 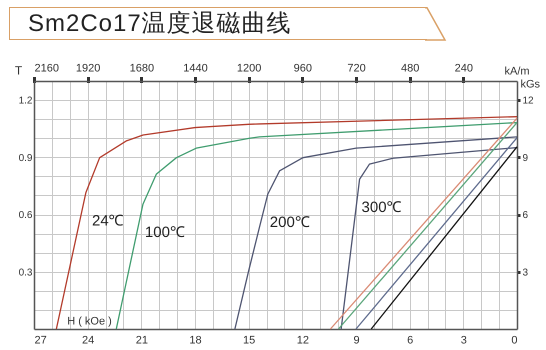 I want to click on x2-tick-label: 1920, so click(x=88, y=68).